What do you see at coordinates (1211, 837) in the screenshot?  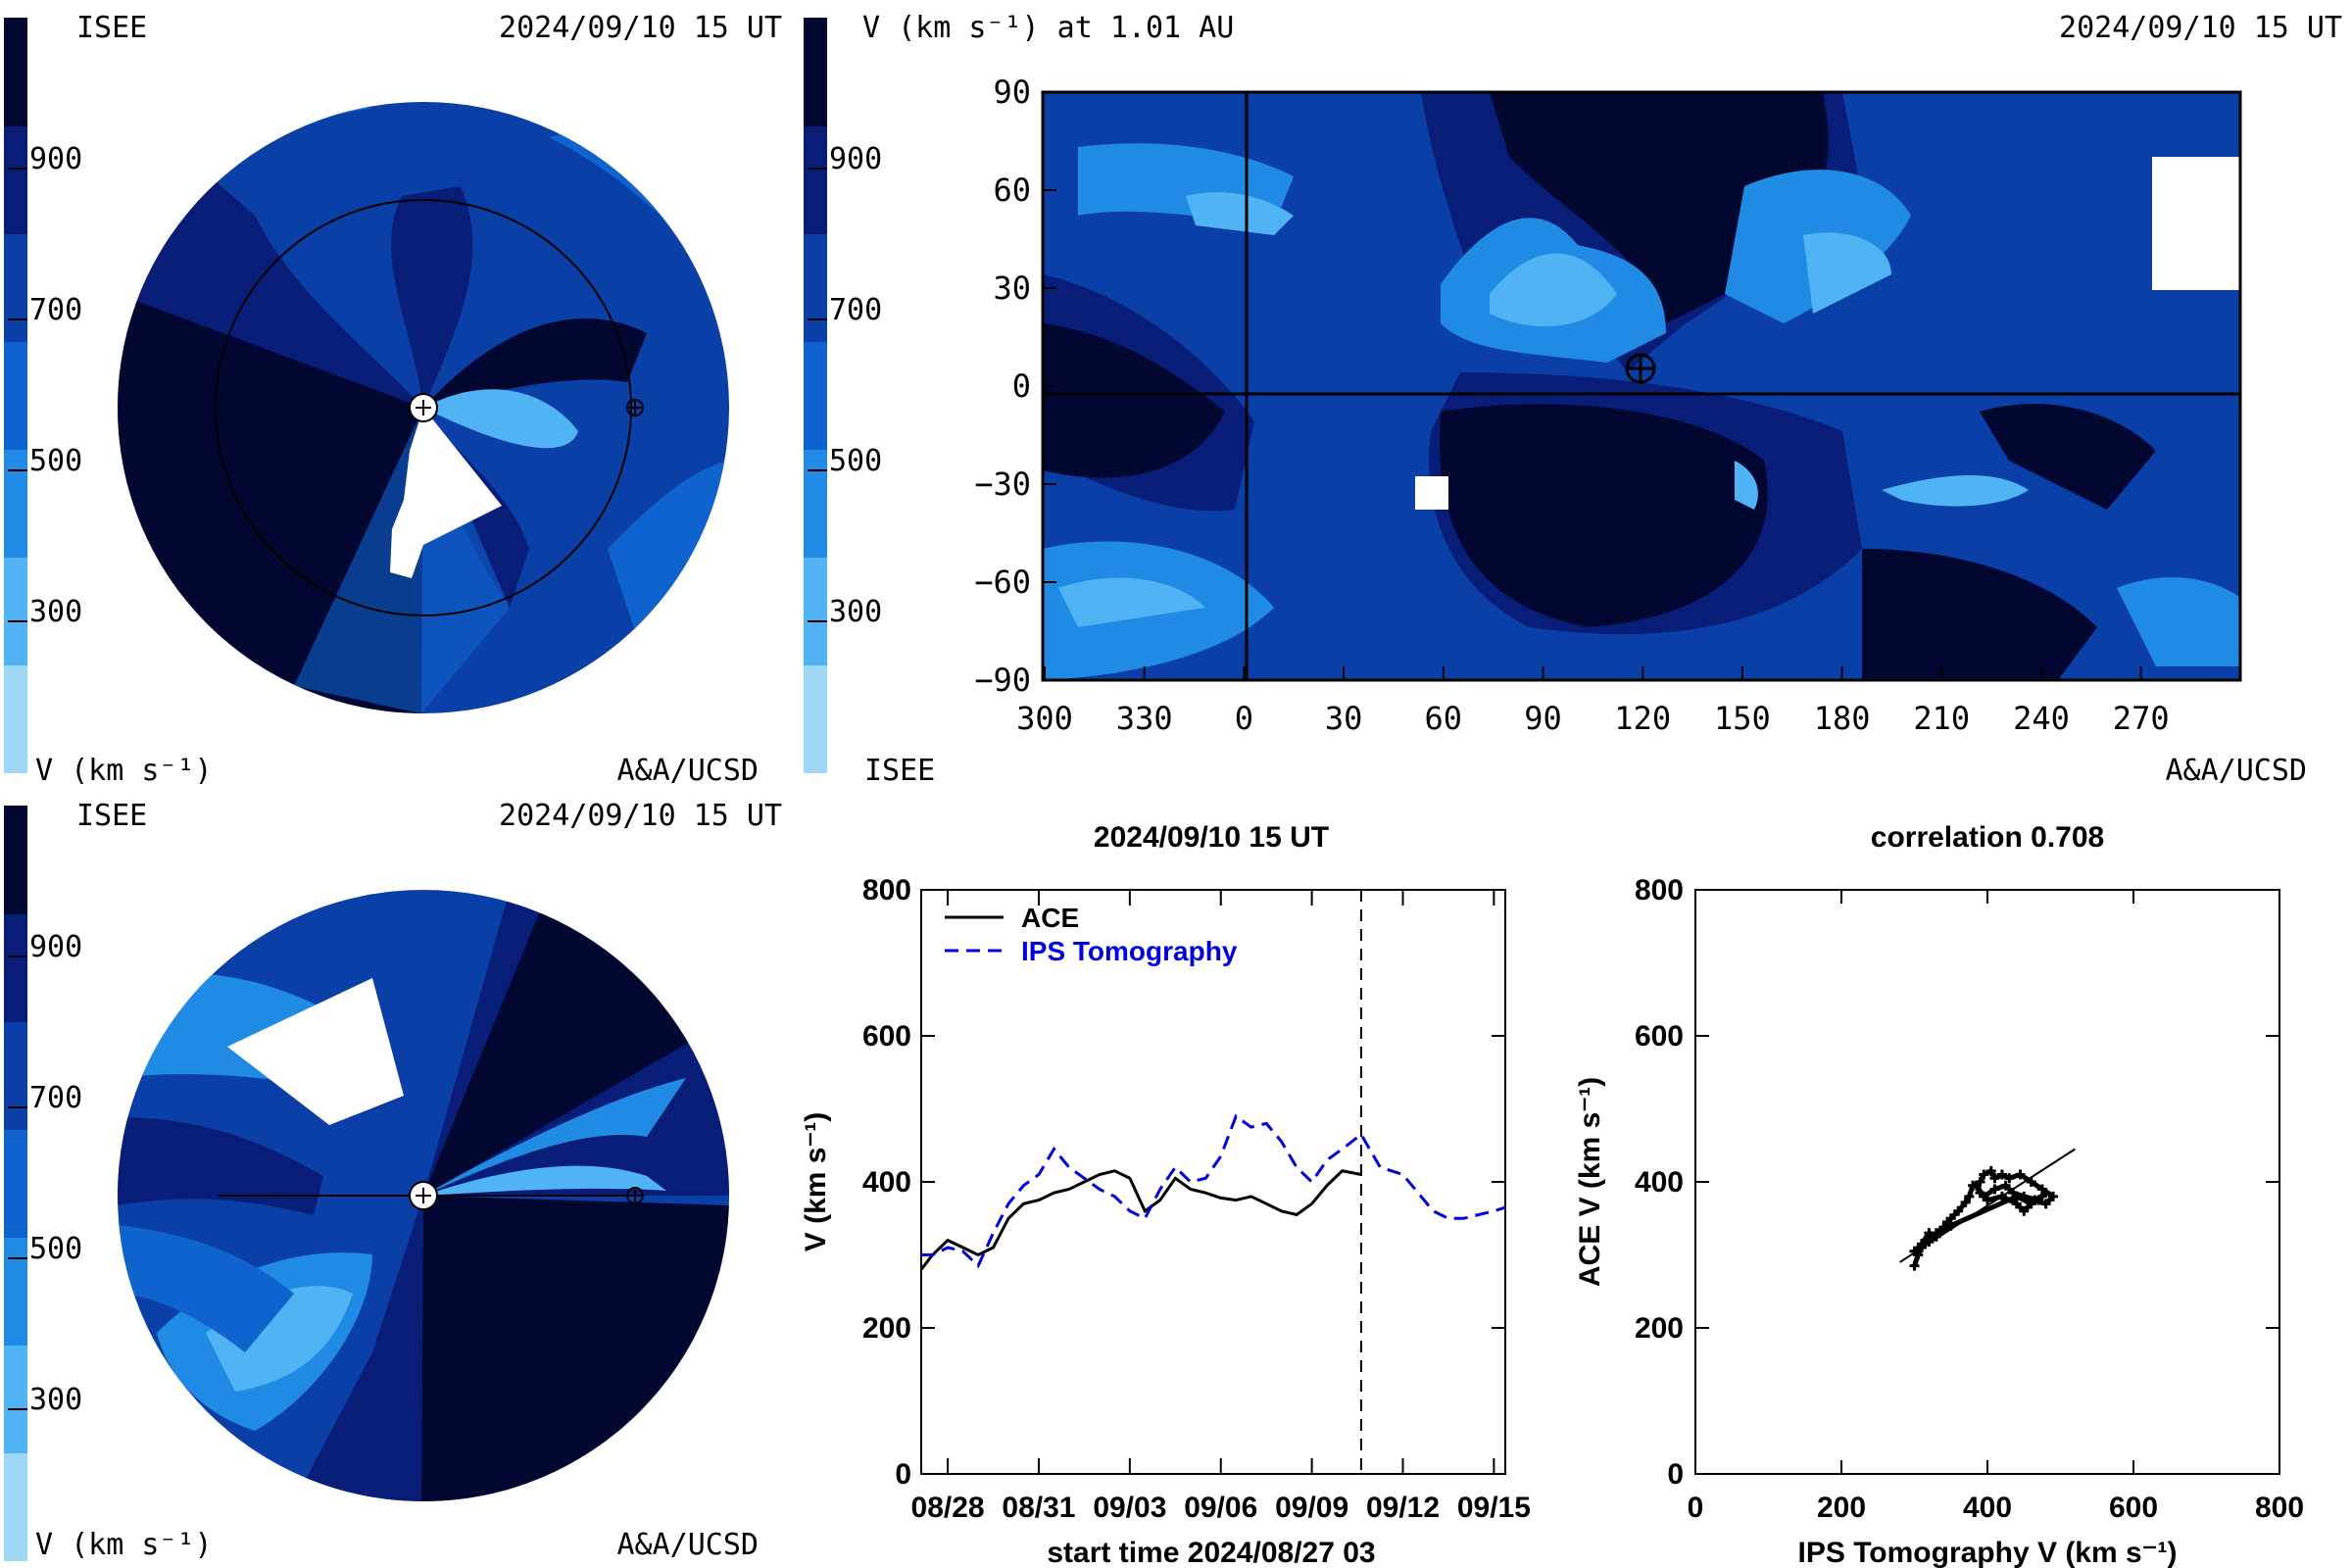 I see `chart-title: 2024/09/10 15 UT` at bounding box center [1211, 837].